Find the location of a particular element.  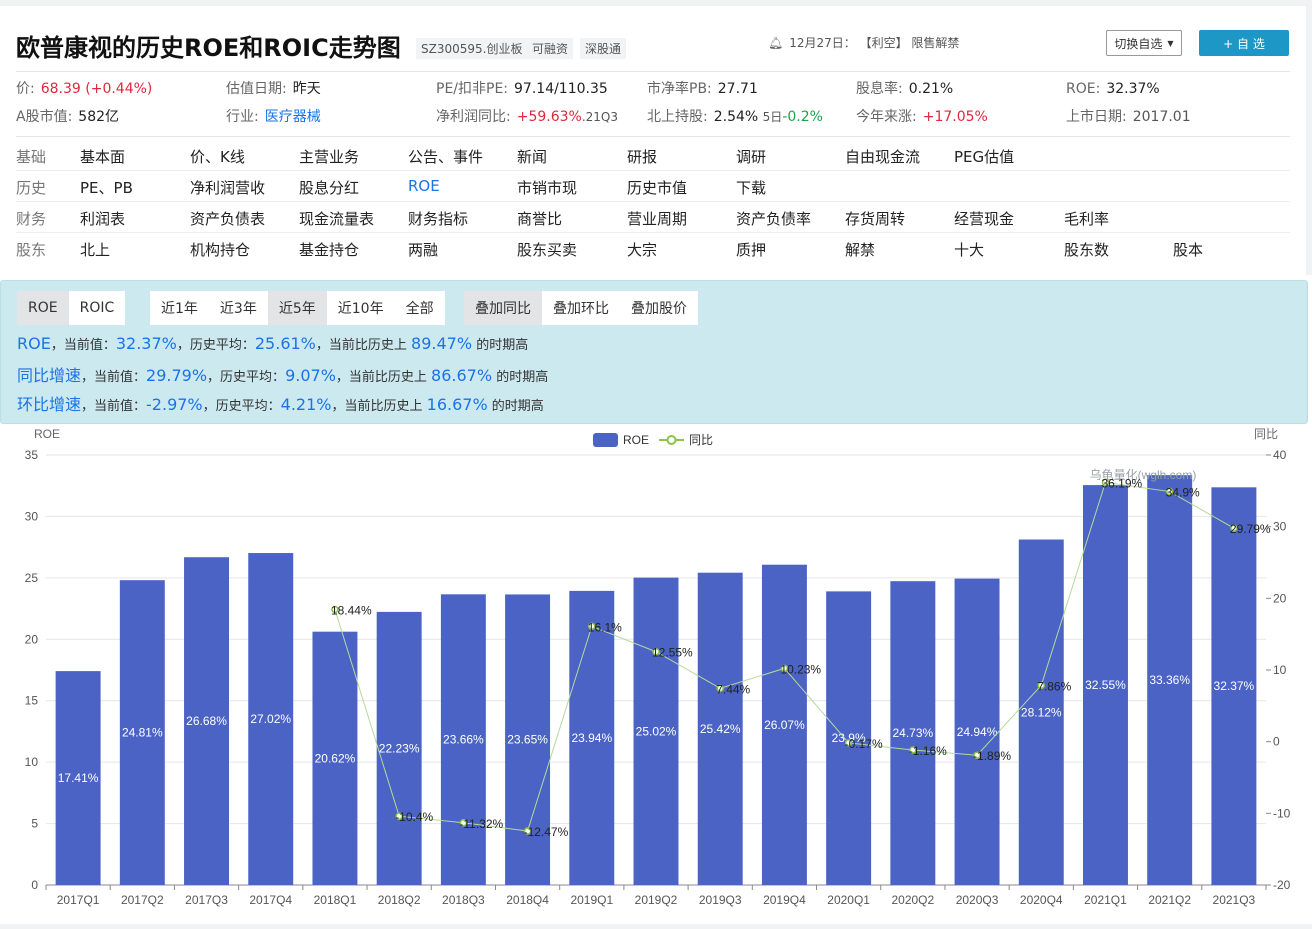

nav-item: 两融 is located at coordinates (423, 250).